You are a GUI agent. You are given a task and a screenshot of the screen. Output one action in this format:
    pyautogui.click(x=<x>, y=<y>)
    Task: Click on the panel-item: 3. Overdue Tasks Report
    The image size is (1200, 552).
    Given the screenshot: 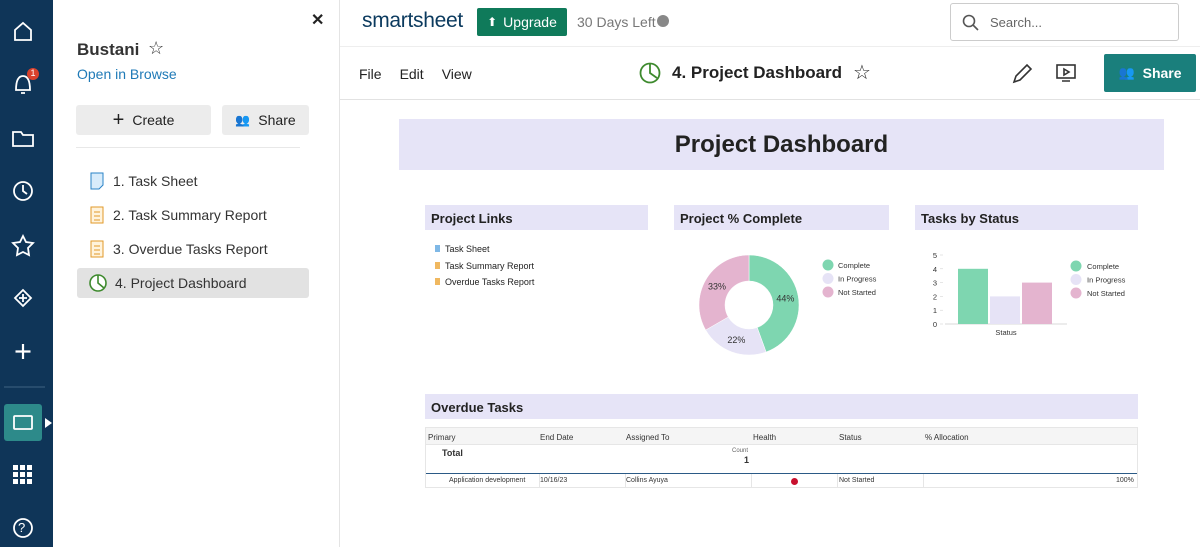 What is the action you would take?
    pyautogui.click(x=193, y=249)
    